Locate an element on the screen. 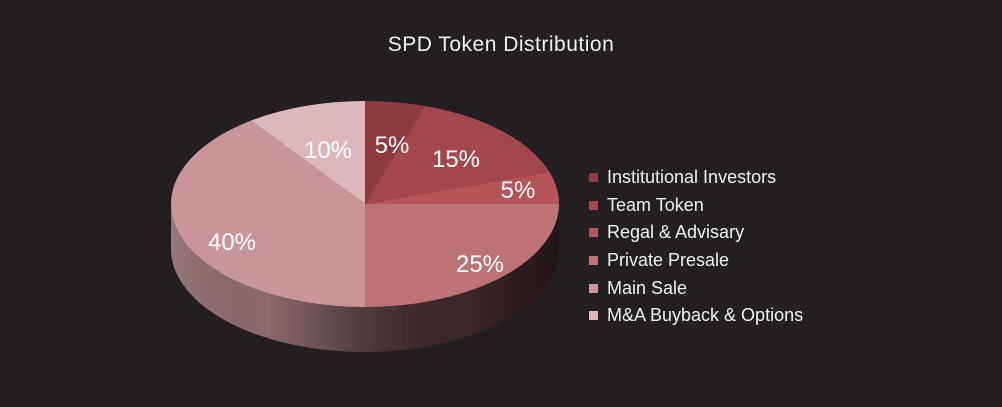 Image resolution: width=1002 pixels, height=407 pixels. legend-item-2: Regal & Advisary is located at coordinates (789, 233).